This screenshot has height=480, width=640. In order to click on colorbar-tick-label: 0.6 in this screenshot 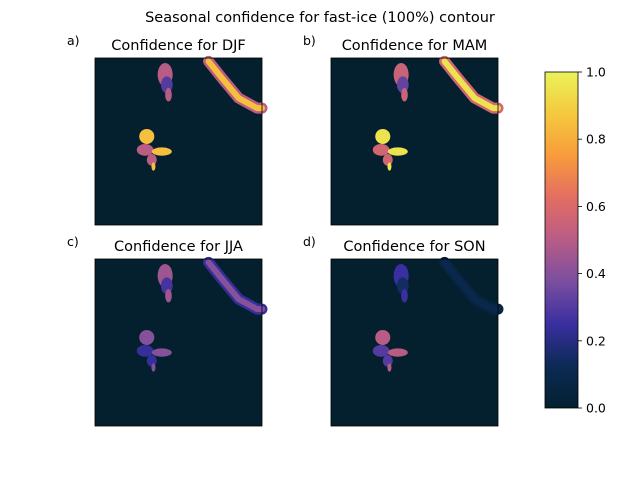, I will do `click(596, 206)`.